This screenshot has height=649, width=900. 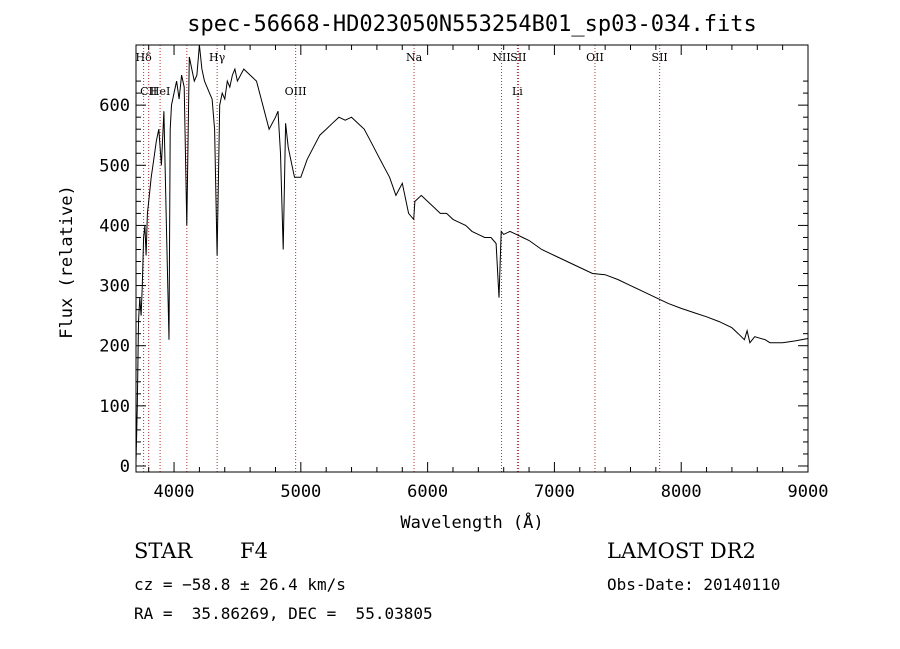 What do you see at coordinates (300, 492) in the screenshot?
I see `x-tick-label: 5000` at bounding box center [300, 492].